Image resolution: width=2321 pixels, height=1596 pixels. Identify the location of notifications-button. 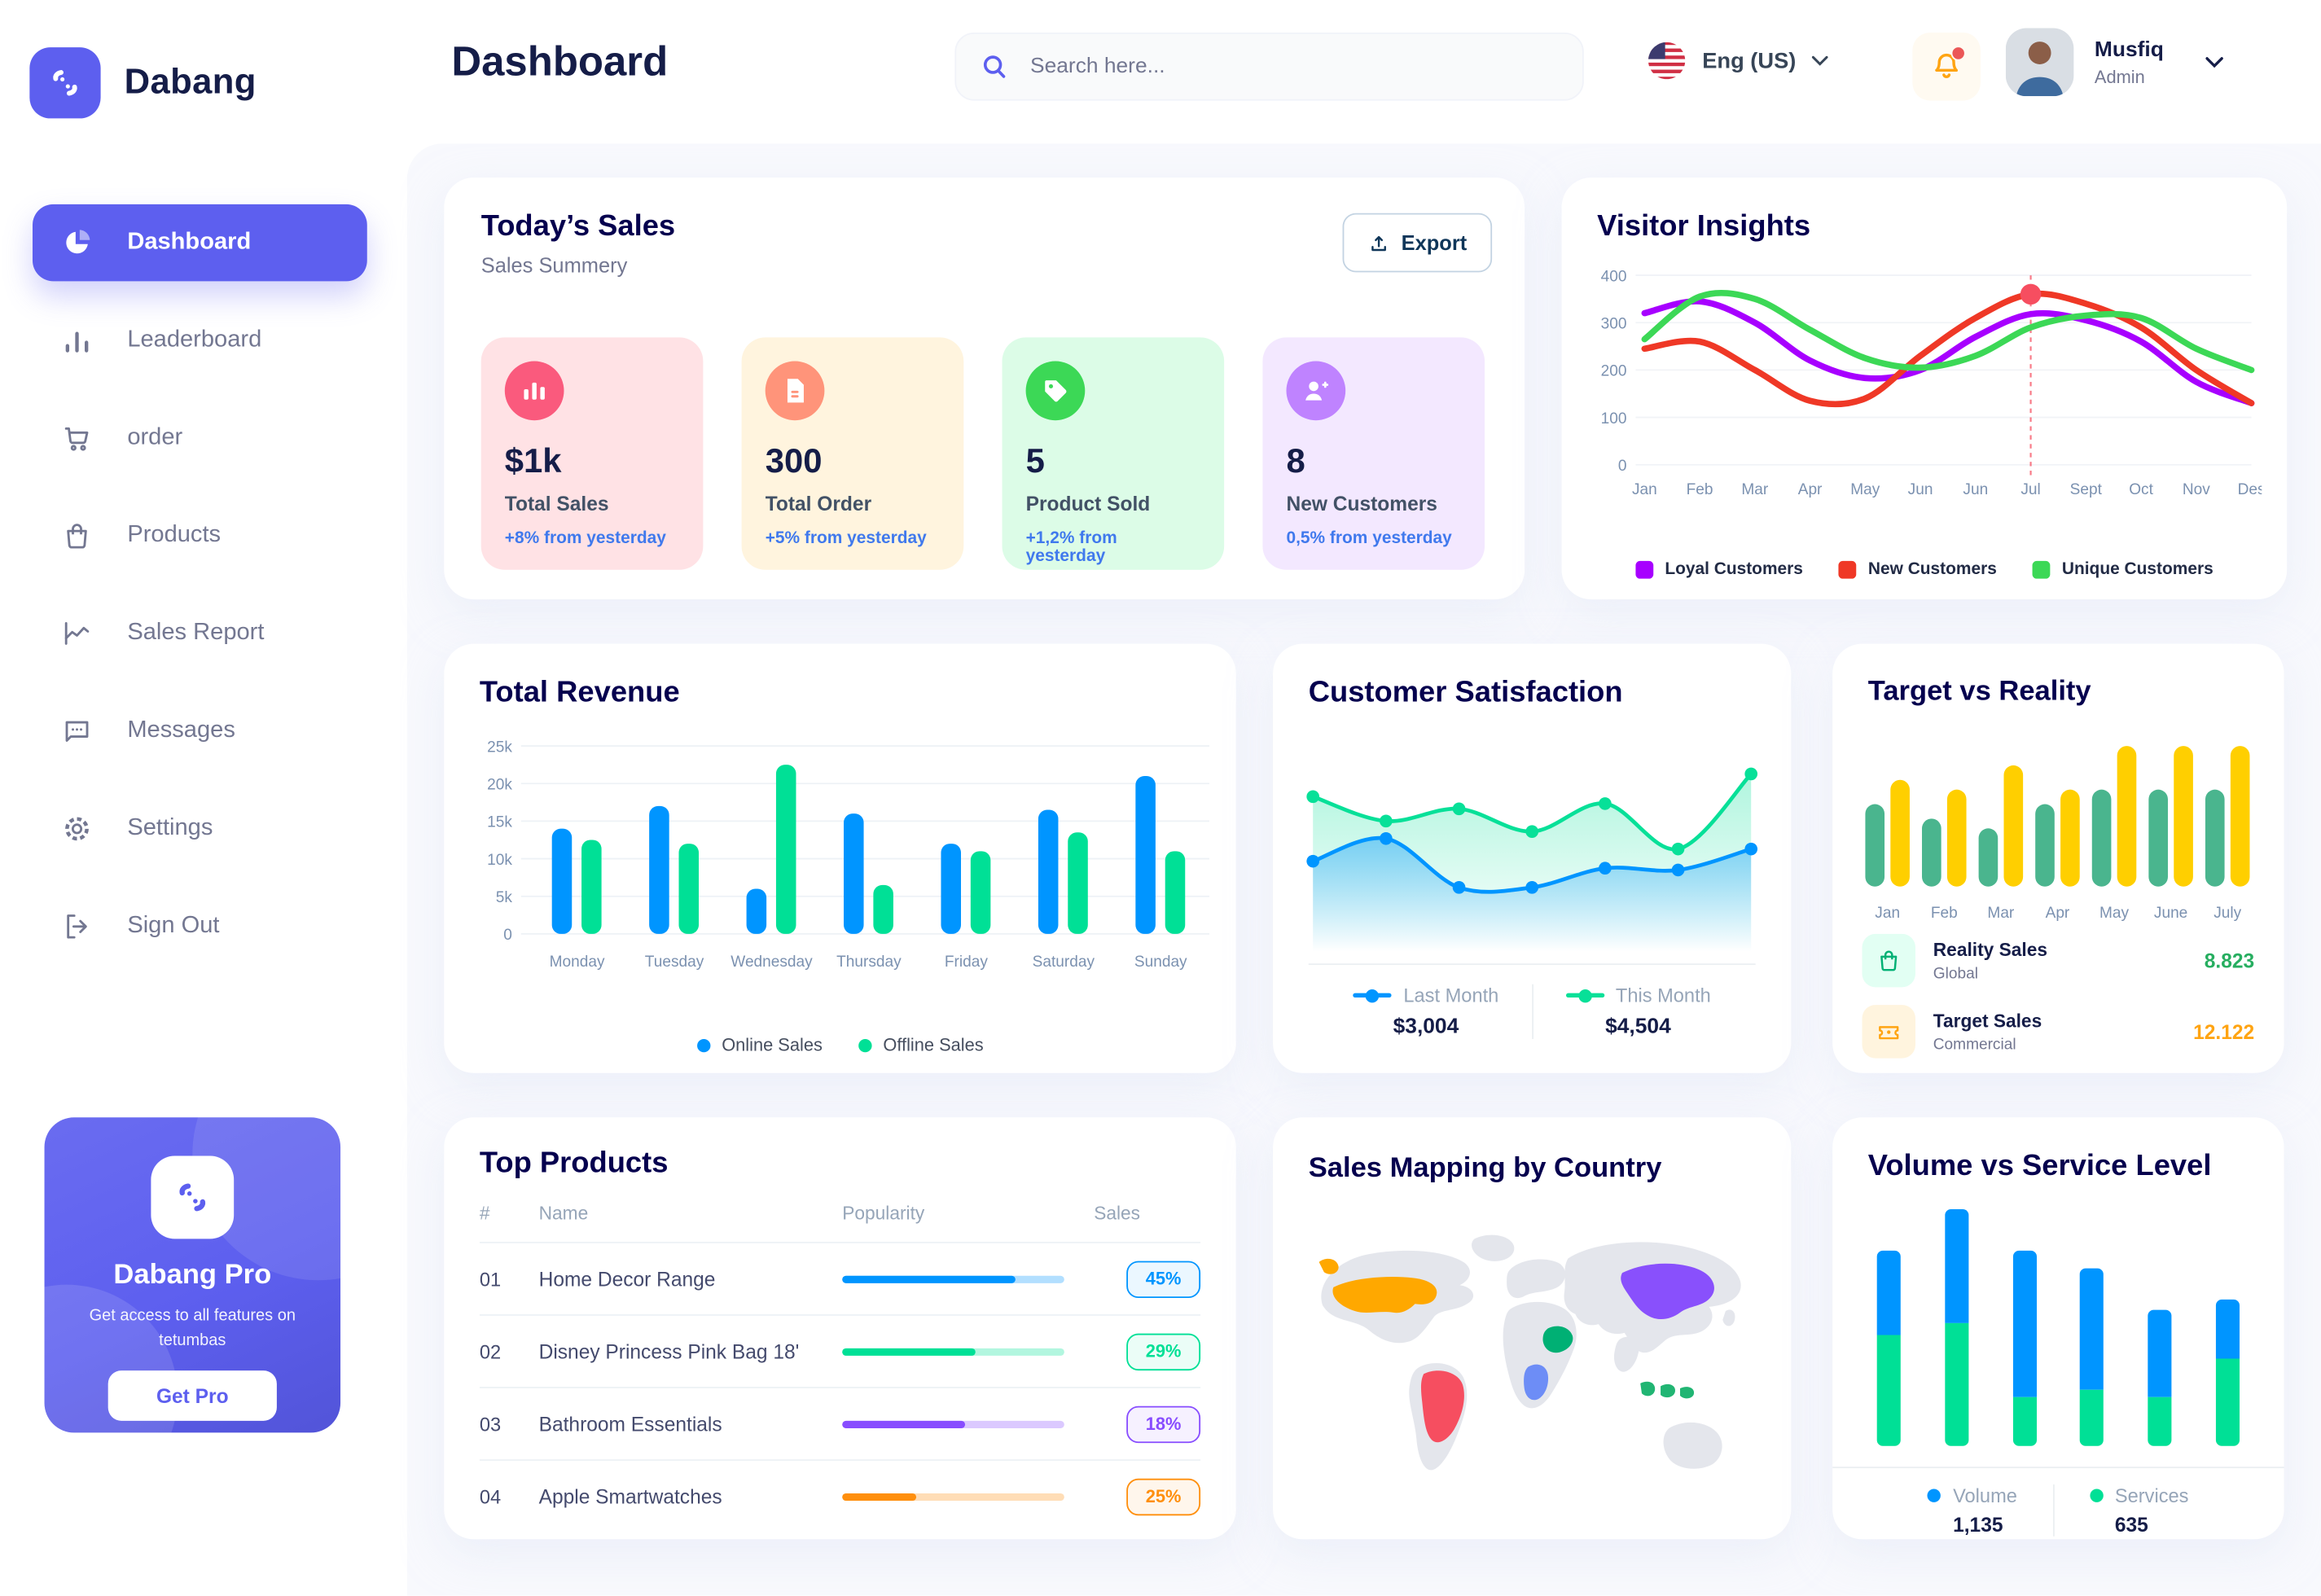
(1946, 66).